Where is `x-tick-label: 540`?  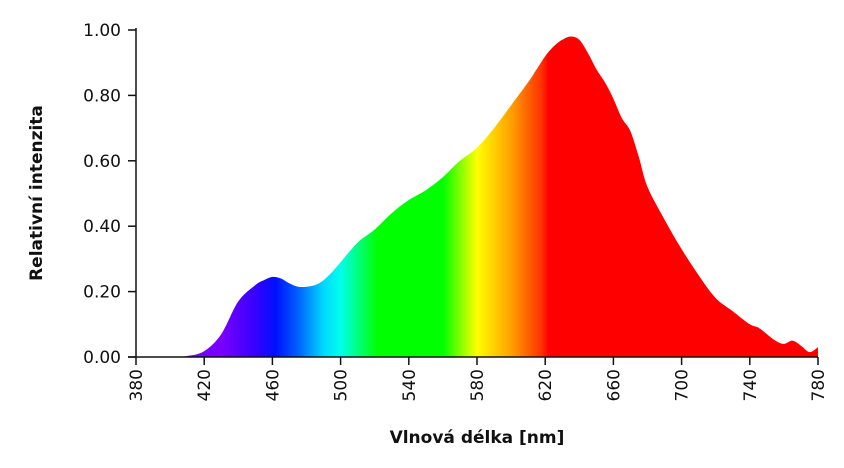
x-tick-label: 540 is located at coordinates (410, 385).